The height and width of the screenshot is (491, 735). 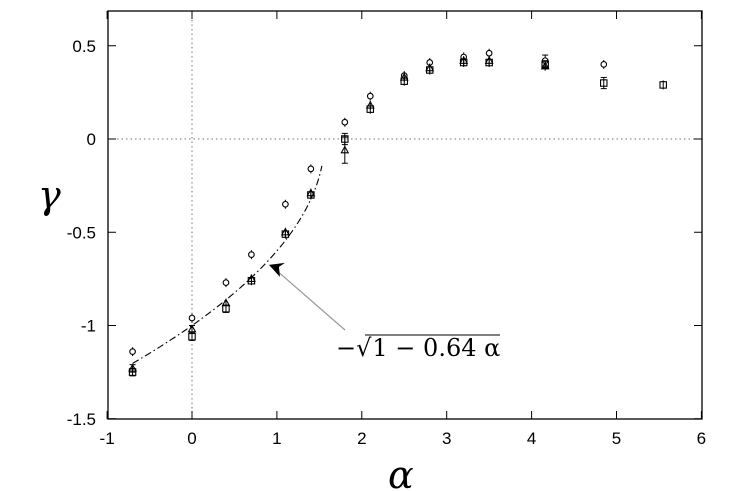 What do you see at coordinates (436, 348) in the screenshot?
I see `annotation-radicand: 1 − 0.64 α` at bounding box center [436, 348].